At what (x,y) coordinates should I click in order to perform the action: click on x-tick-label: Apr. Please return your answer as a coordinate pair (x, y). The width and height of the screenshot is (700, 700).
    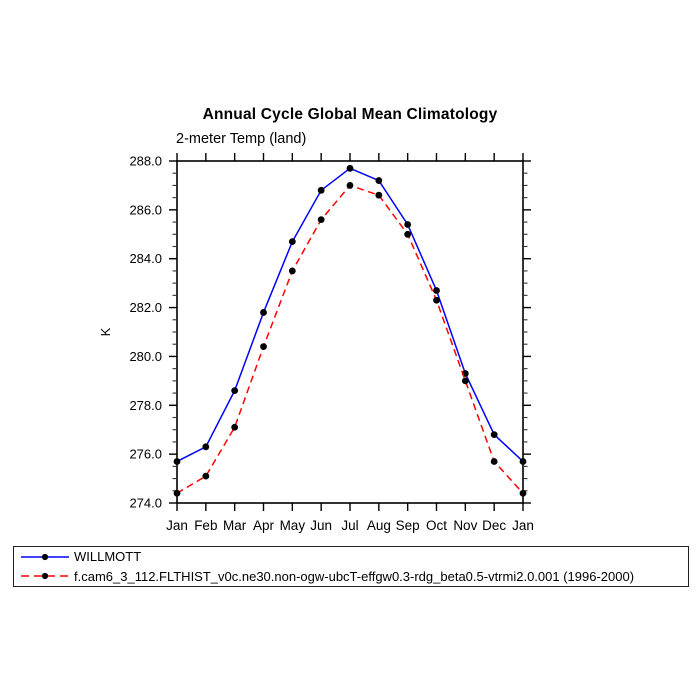
    Looking at the image, I should click on (264, 525).